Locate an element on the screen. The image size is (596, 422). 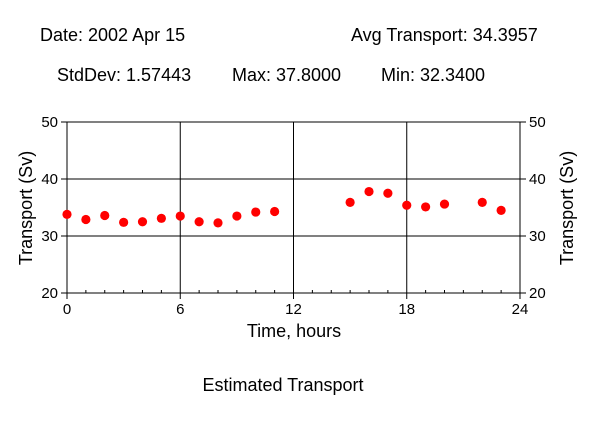
y-tick-label-right: 40 is located at coordinates (537, 179).